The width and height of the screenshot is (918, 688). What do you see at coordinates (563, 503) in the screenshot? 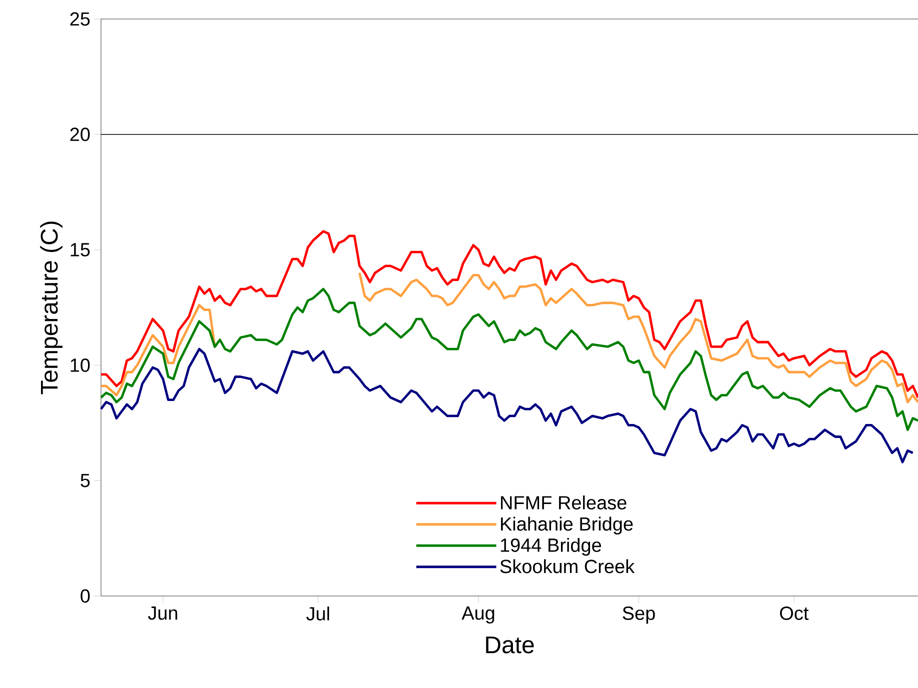
I see `legend-label: NFMF Release` at bounding box center [563, 503].